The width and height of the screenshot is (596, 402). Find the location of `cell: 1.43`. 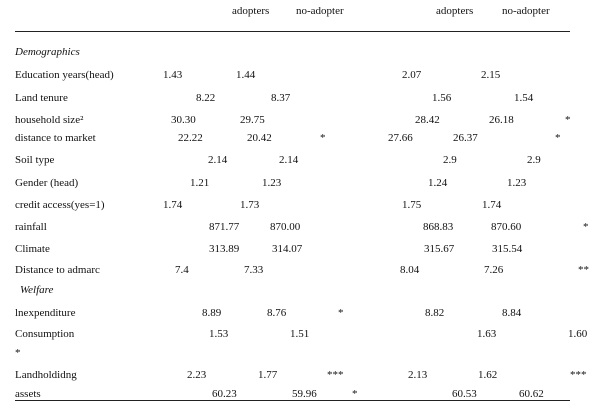

cell: 1.43 is located at coordinates (173, 75).